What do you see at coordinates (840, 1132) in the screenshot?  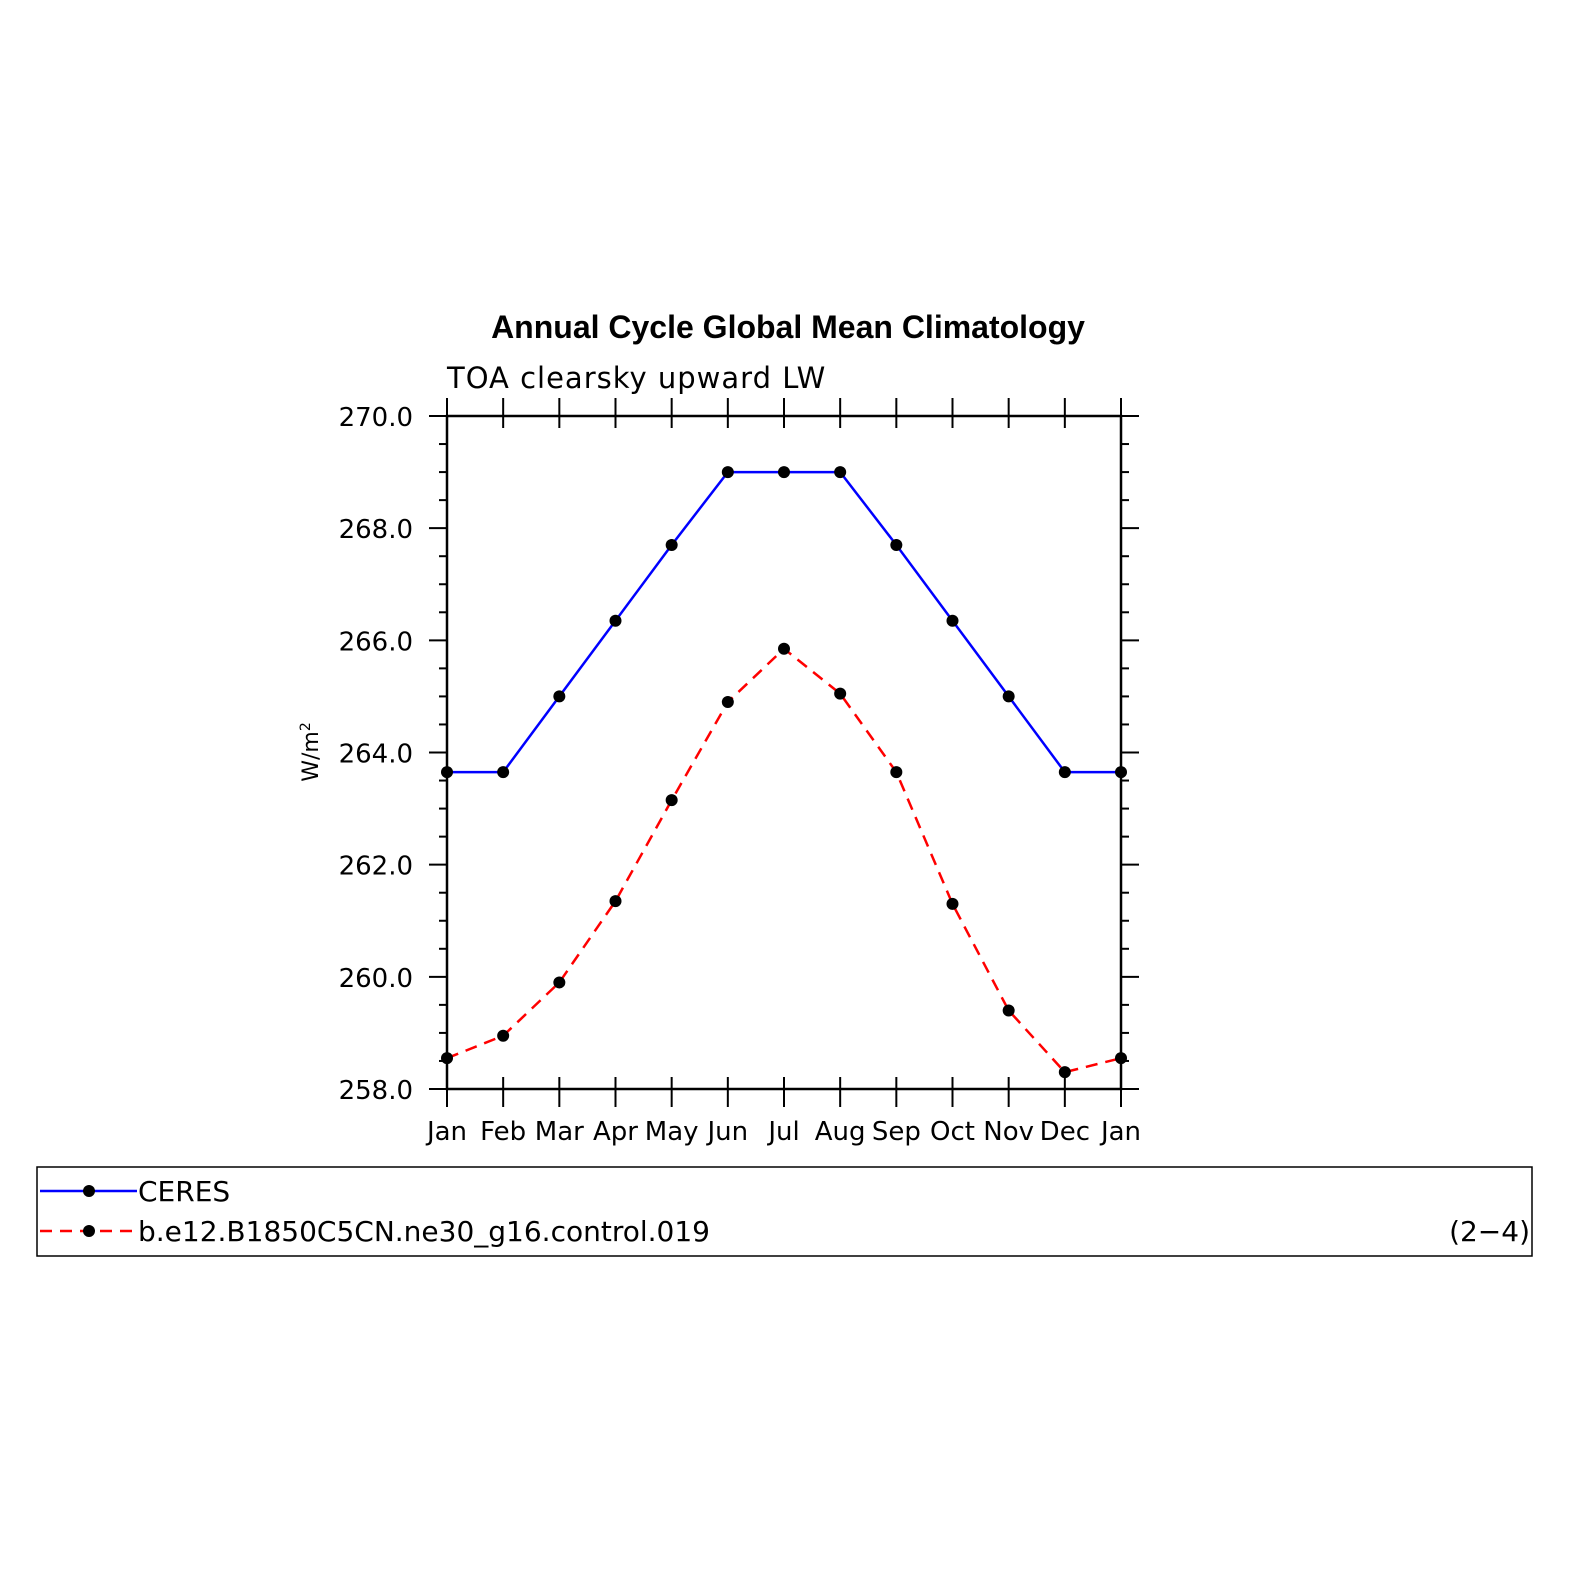 I see `x-tick-label: Aug` at bounding box center [840, 1132].